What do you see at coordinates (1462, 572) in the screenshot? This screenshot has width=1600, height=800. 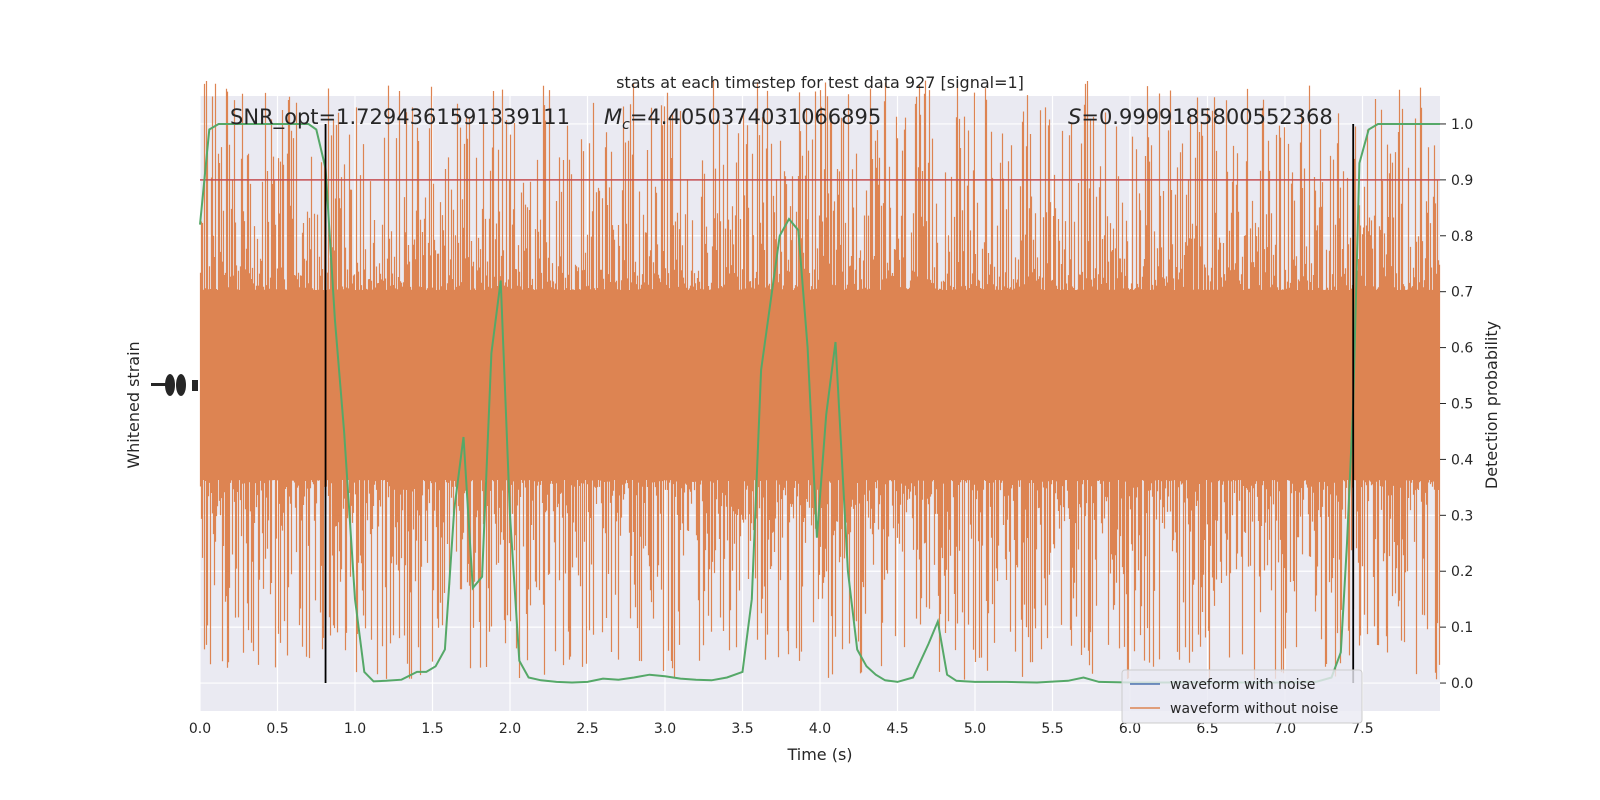 I see `y-tick-label: 0.2` at bounding box center [1462, 572].